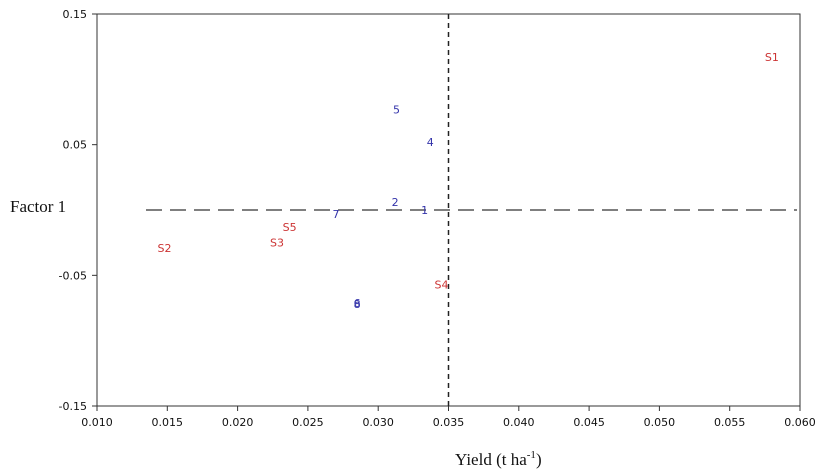  Describe the element at coordinates (519, 422) in the screenshot. I see `x-tick-label: 0.040` at that location.